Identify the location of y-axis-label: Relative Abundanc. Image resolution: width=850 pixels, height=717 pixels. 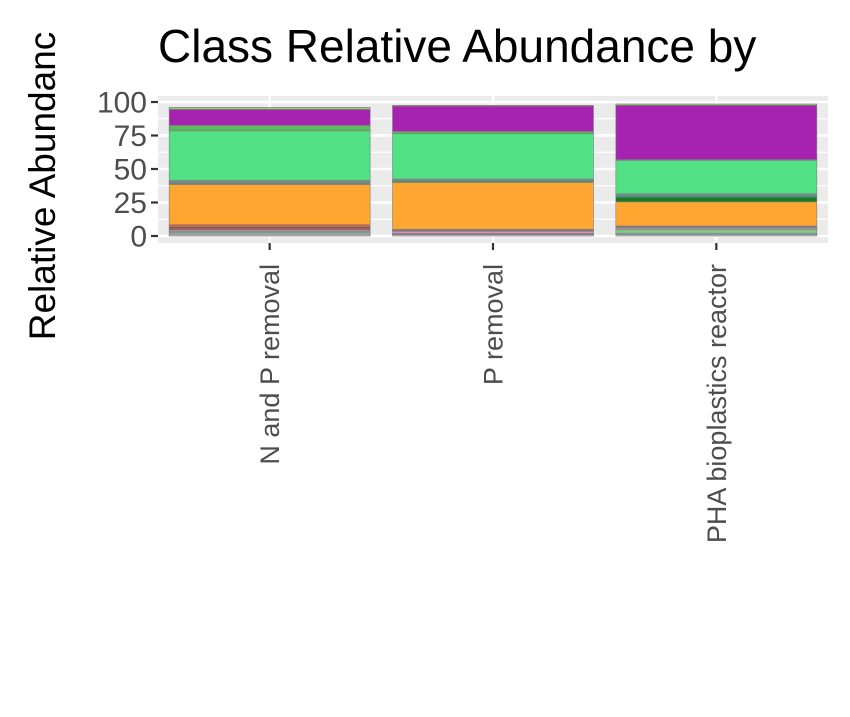
(42, 186).